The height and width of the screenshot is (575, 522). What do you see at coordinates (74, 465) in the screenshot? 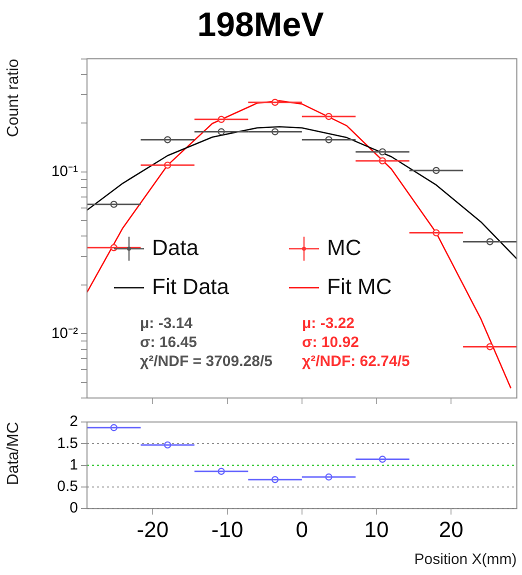
I see `y-tick-label: 1` at bounding box center [74, 465].